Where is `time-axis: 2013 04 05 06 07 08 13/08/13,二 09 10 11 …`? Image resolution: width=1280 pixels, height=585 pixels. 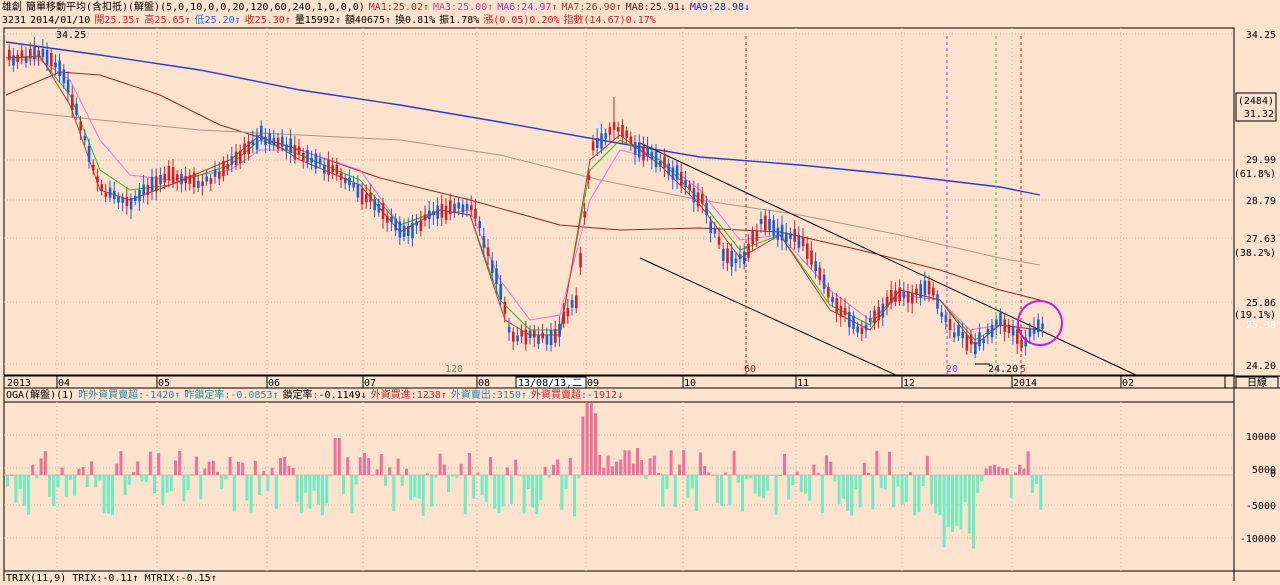 time-axis: 2013 04 05 06 07 08 13/08/13,二 09 10 11 … is located at coordinates (643, 382).